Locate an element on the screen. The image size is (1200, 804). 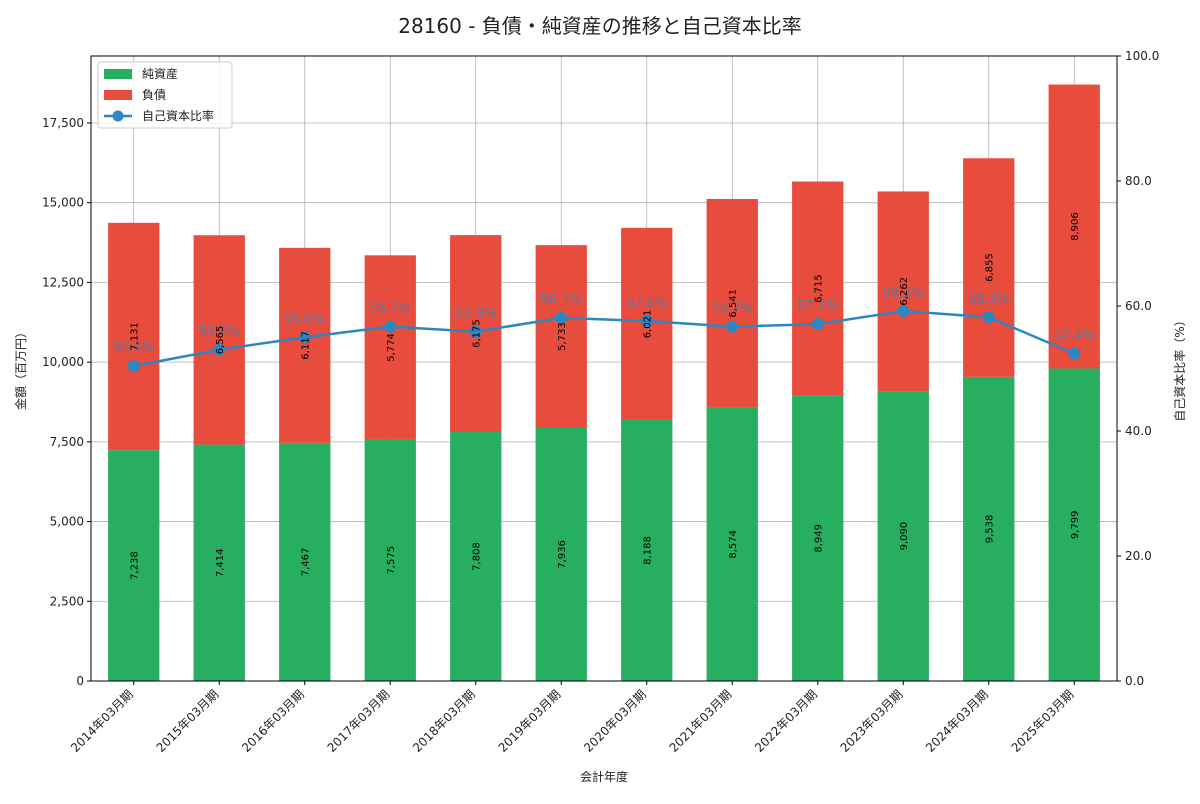
bar-value-label: 6,855 is located at coordinates (990, 267).